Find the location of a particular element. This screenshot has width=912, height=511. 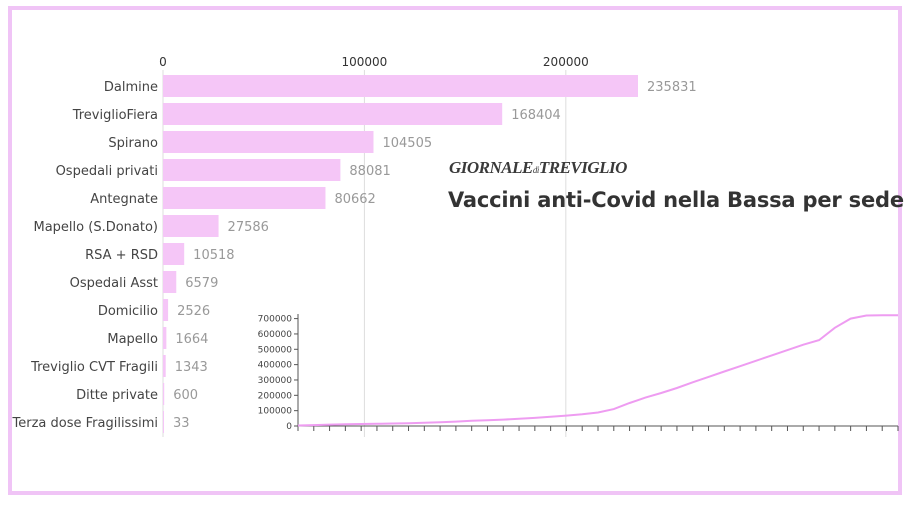

bar-category-label: Terza dose Fragilissimi is located at coordinates (85, 423).